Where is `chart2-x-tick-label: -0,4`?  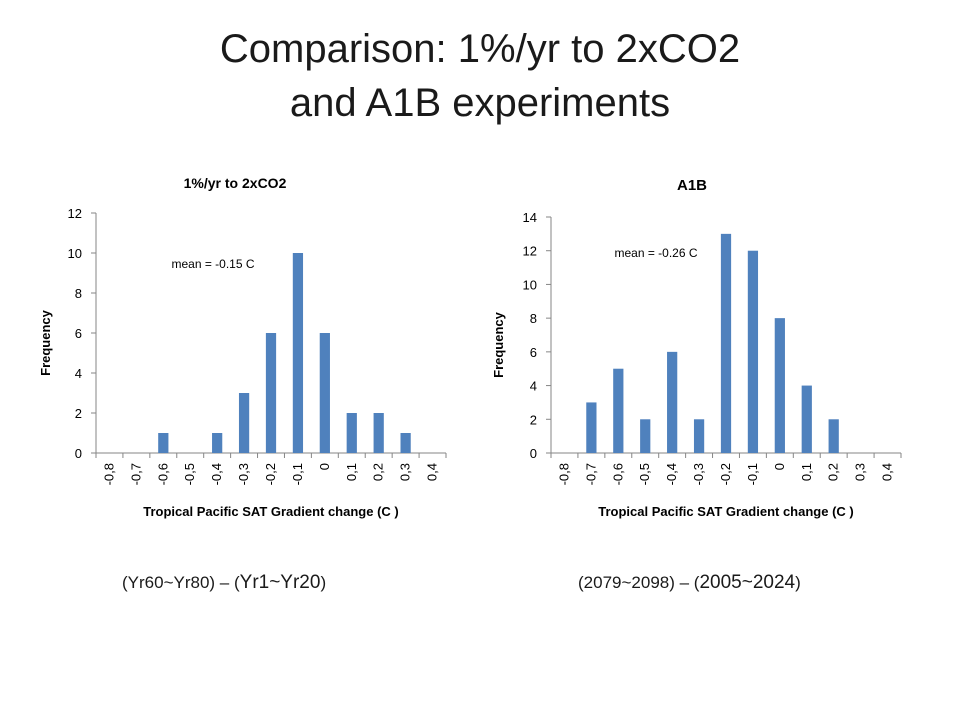 chart2-x-tick-label: -0,4 is located at coordinates (671, 474).